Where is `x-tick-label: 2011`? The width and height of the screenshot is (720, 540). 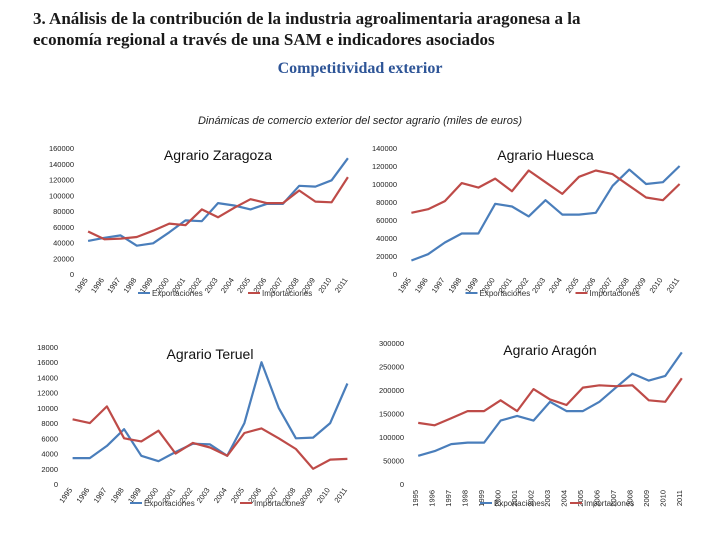 x-tick-label: 2011 is located at coordinates (679, 498).